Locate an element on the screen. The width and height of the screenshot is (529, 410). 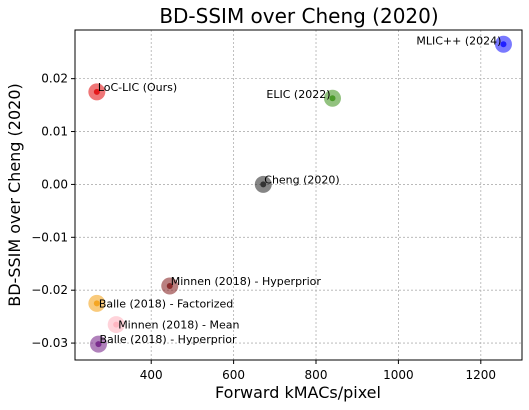
data-point-label: MLIC++ (2024) is located at coordinates (458, 40).